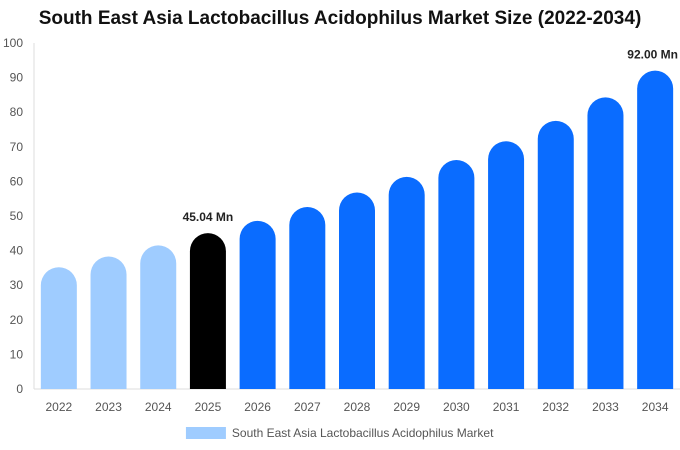 The image size is (680, 450). Describe the element at coordinates (17, 78) in the screenshot. I see `y-tick-label: 90` at that location.